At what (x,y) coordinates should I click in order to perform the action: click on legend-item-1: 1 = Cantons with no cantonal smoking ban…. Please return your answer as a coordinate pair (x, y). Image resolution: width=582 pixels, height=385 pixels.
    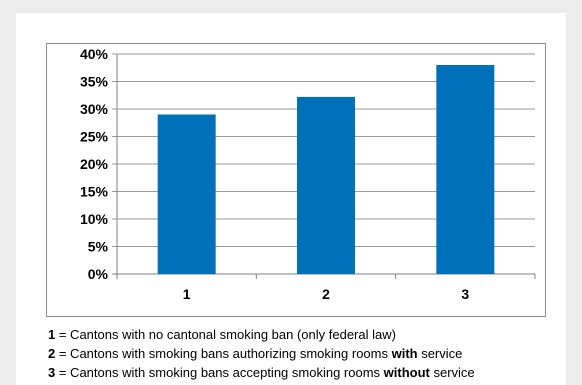
    Looking at the image, I should click on (305, 334).